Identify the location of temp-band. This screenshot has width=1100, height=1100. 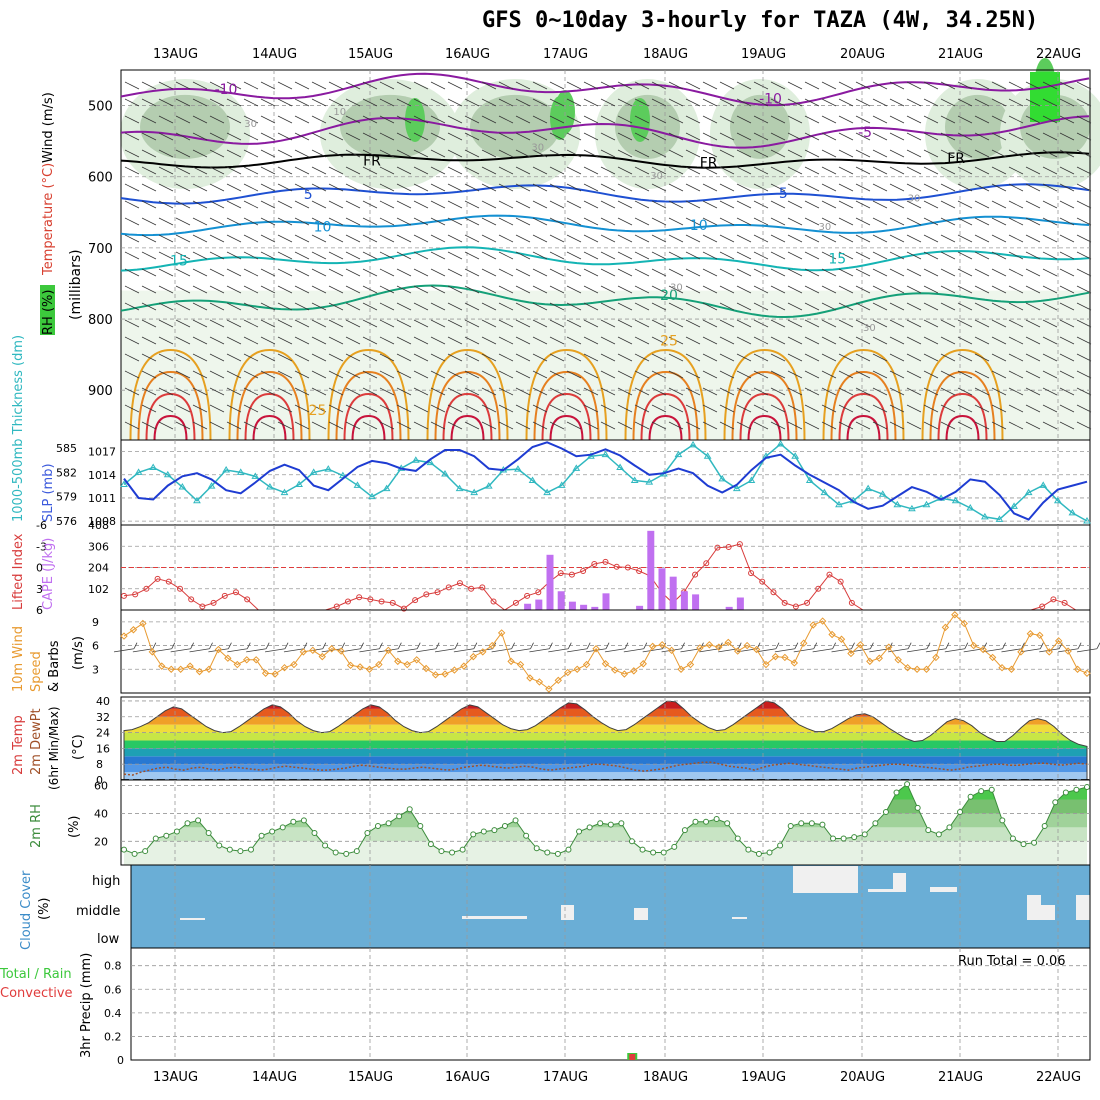
(605, 776).